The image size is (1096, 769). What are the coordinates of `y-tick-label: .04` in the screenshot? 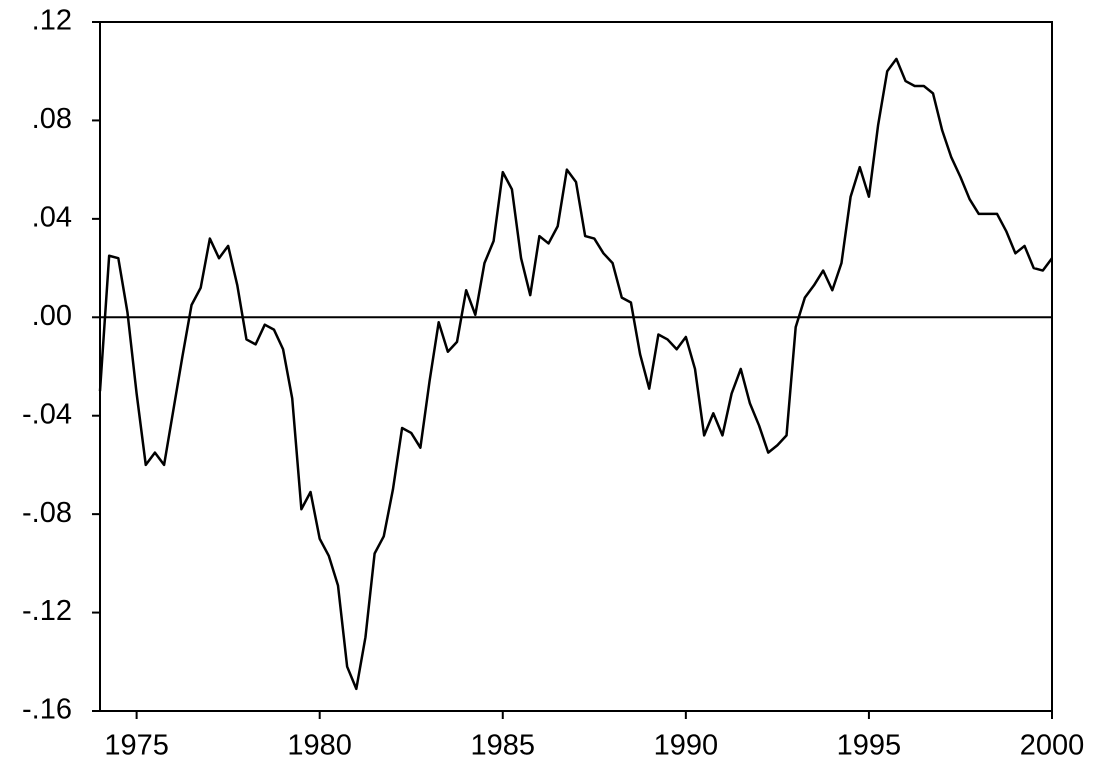 It's located at (52, 218).